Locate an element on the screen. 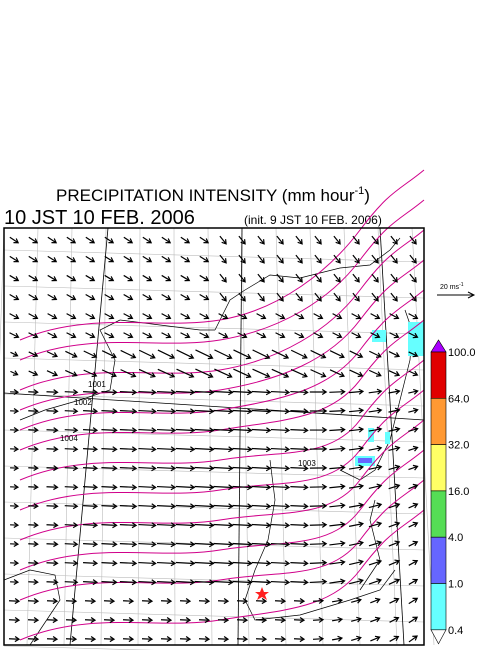 This screenshot has width=500, height=655. contour-label: 1004 is located at coordinates (69, 438).